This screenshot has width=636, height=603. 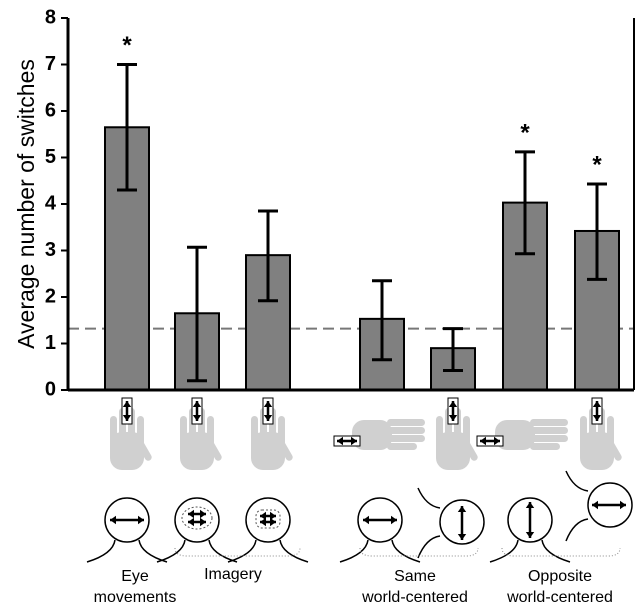 What do you see at coordinates (135, 576) in the screenshot?
I see `group-label: Eye` at bounding box center [135, 576].